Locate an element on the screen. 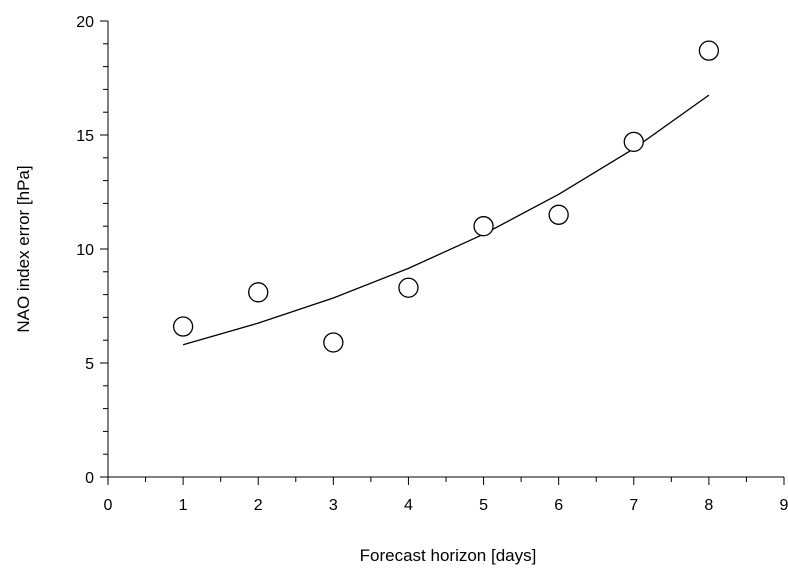 Image resolution: width=788 pixels, height=572 pixels. x-tick-label: 3 is located at coordinates (333, 505).